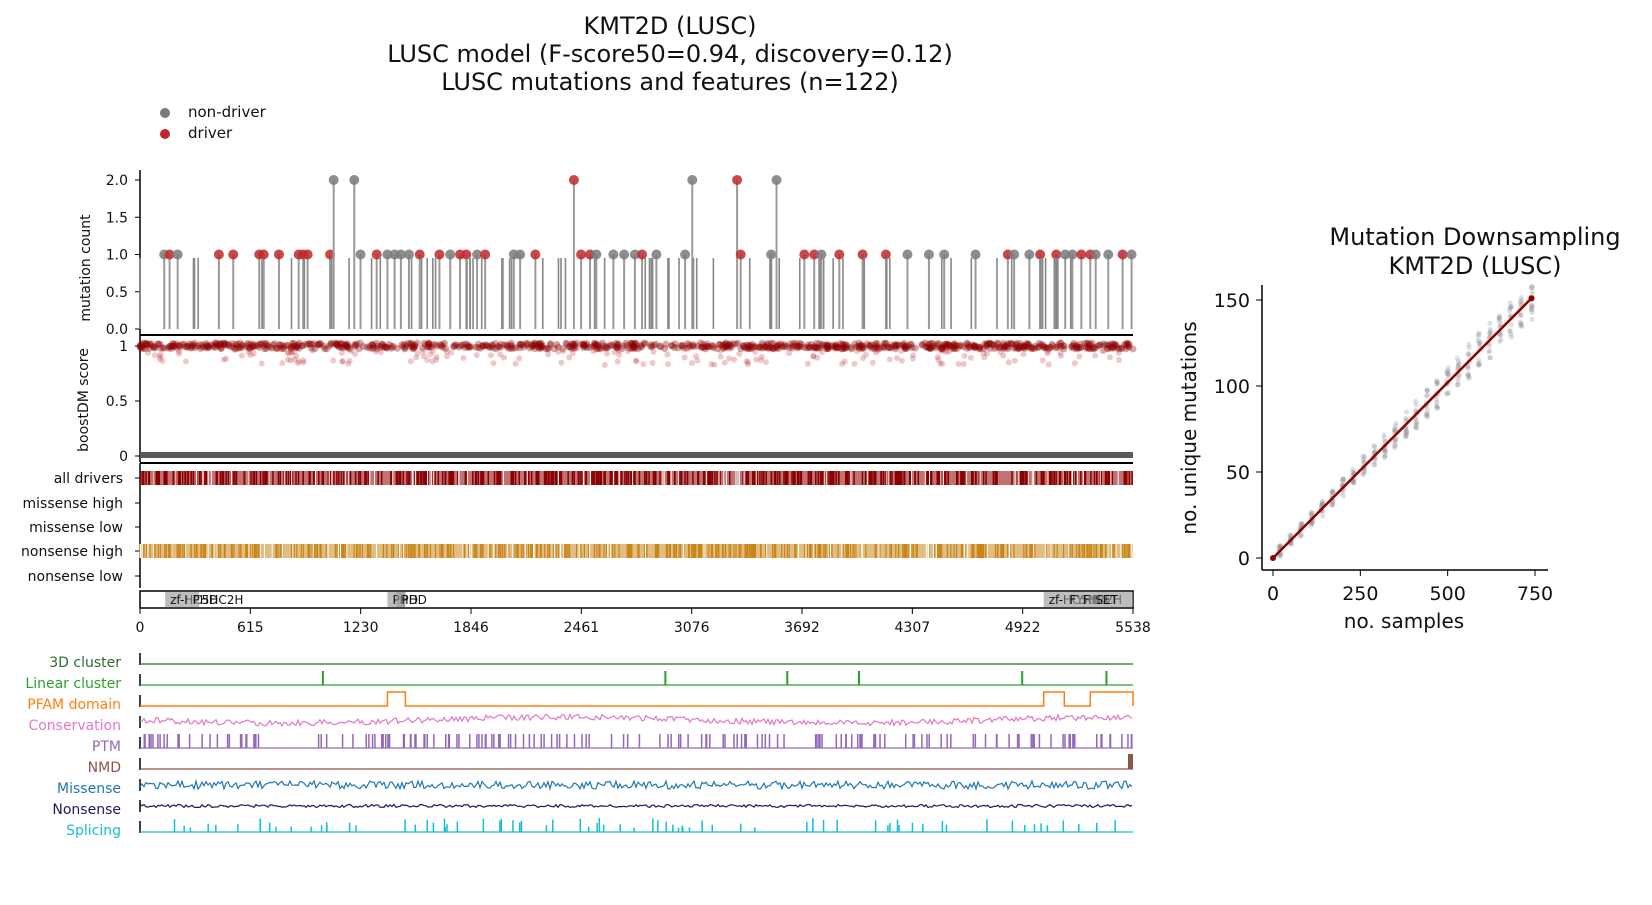  I want to click on driver-marker, so click(165, 133).